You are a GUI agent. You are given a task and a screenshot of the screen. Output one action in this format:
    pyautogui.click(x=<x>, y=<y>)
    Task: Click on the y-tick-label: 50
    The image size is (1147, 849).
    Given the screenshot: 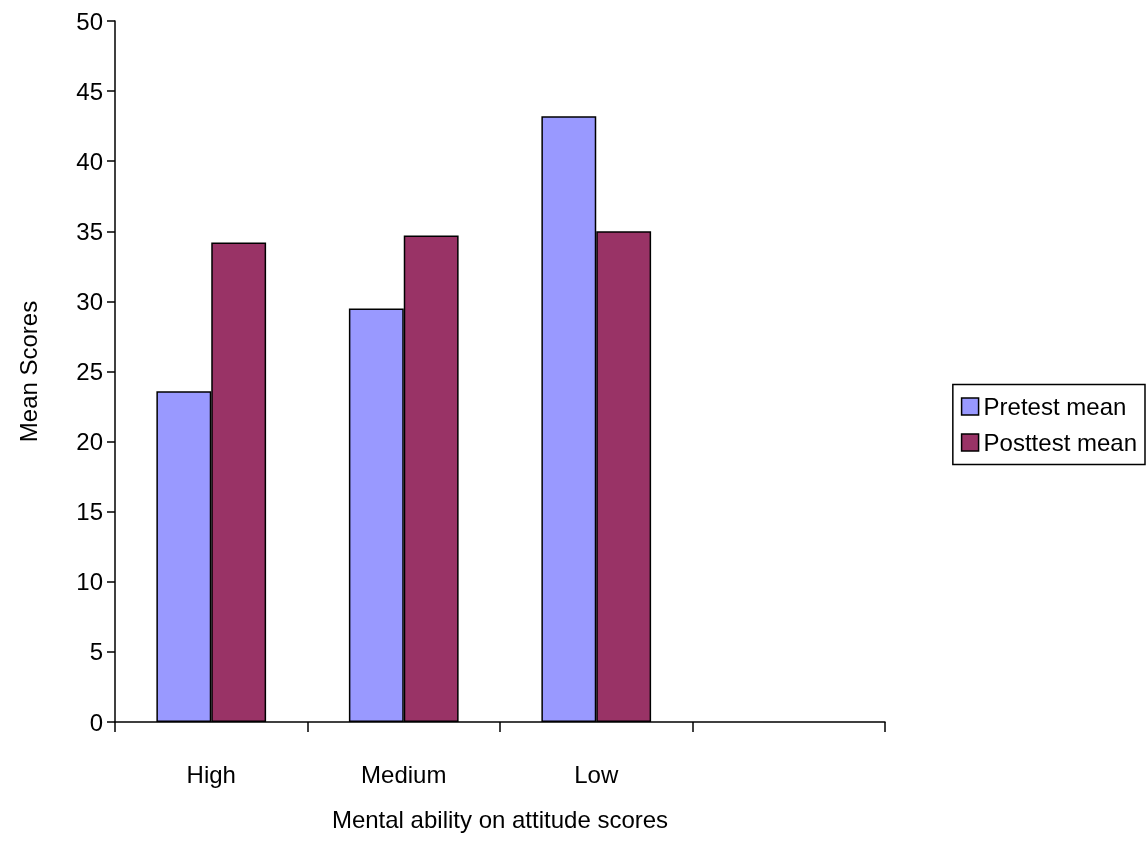 What is the action you would take?
    pyautogui.click(x=89, y=21)
    